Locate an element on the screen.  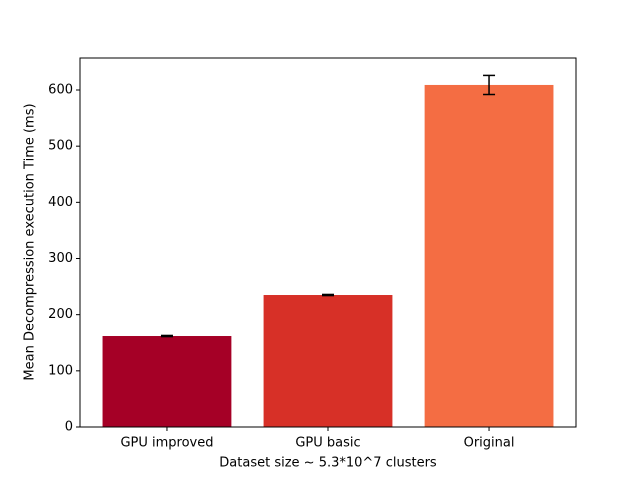
y-tick-label: 500 is located at coordinates (60, 146).